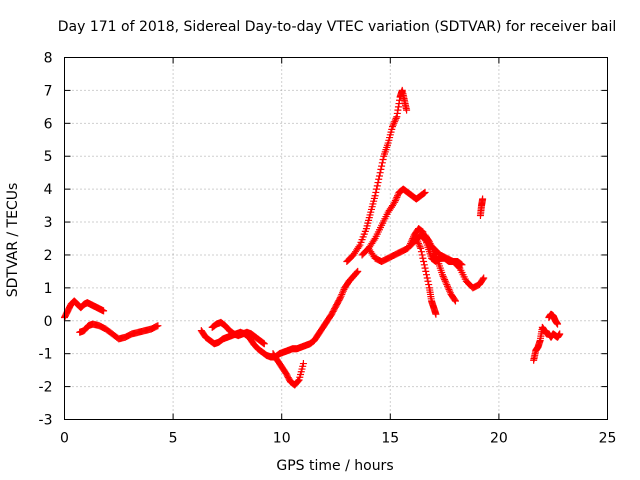  I want to click on y-tick-label: 3, so click(48, 223).